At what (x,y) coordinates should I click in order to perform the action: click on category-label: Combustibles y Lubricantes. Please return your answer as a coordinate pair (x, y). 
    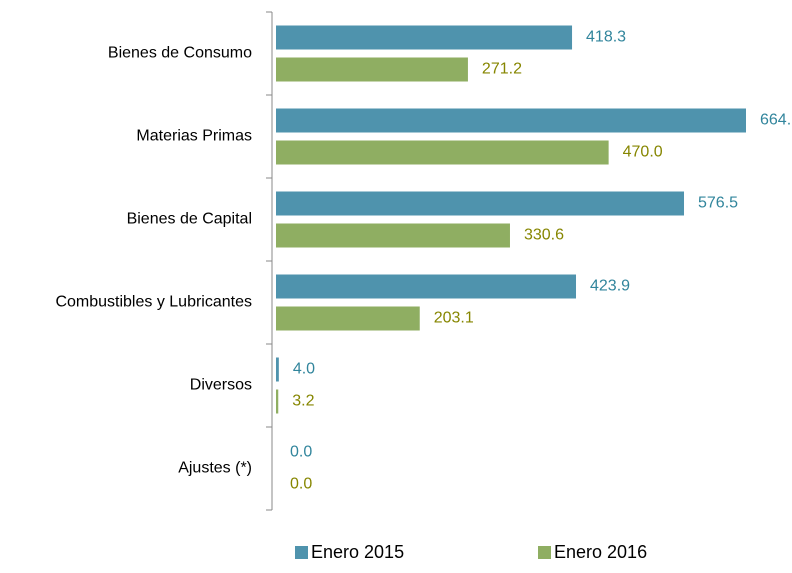
    Looking at the image, I should click on (153, 302).